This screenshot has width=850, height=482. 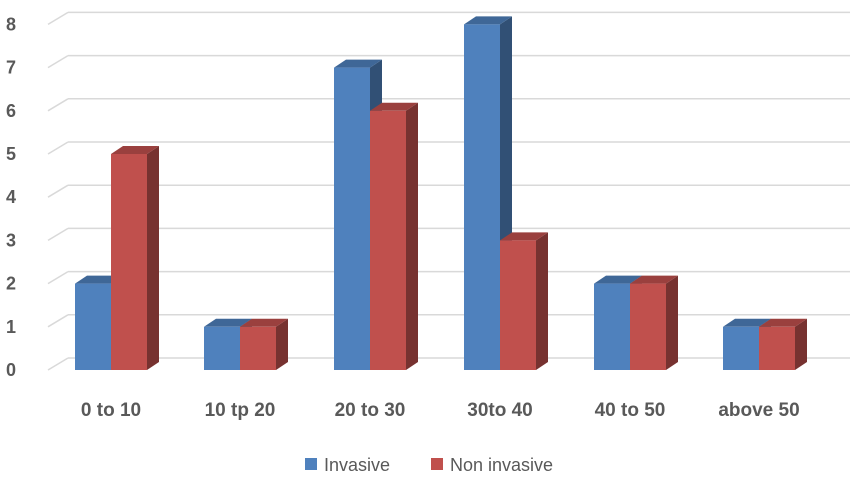 I want to click on x-tick-label: 30to 40, so click(x=499, y=410).